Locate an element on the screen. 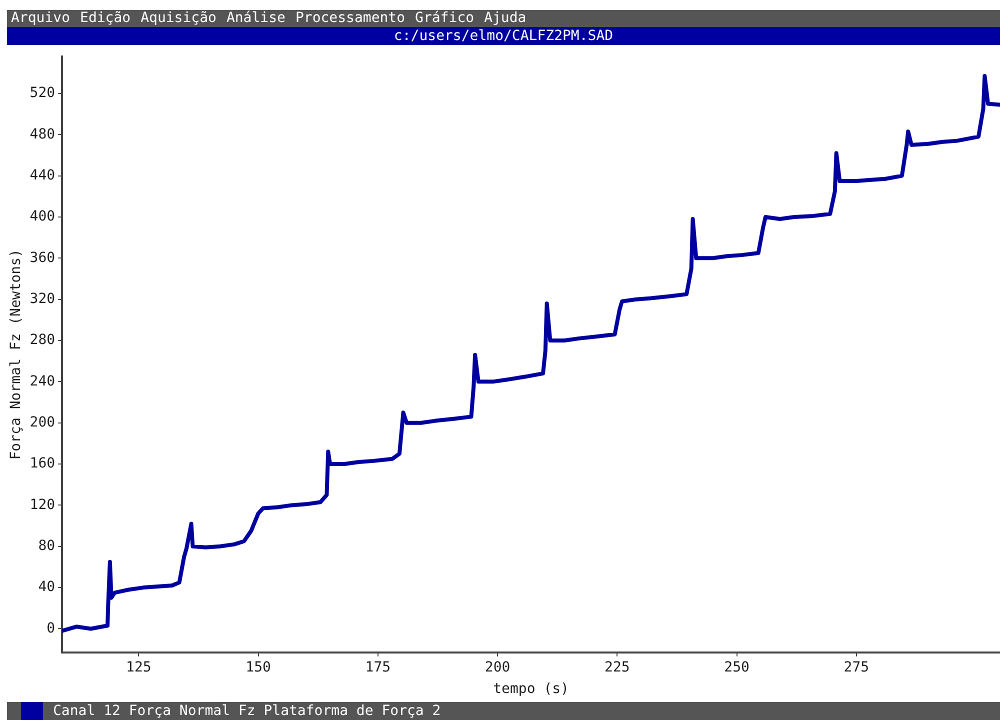 The width and height of the screenshot is (1000, 720). y-tick-label: 120 is located at coordinates (43, 504).